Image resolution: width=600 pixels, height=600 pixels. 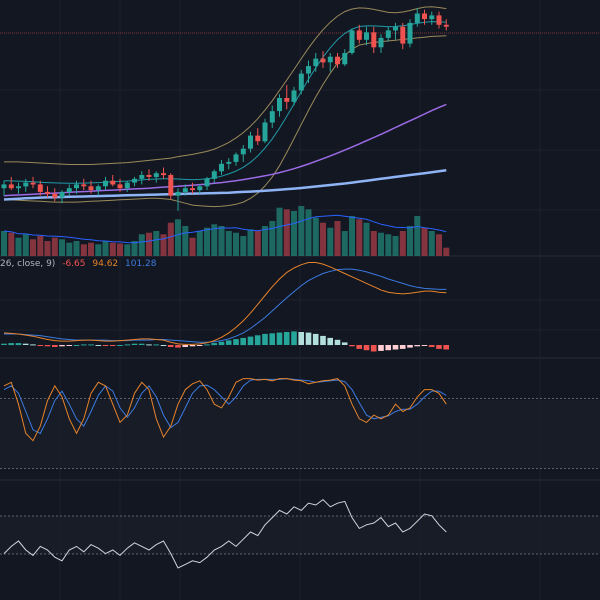 What do you see at coordinates (225, 150) in the screenshot?
I see `ma-slow-line` at bounding box center [225, 150].